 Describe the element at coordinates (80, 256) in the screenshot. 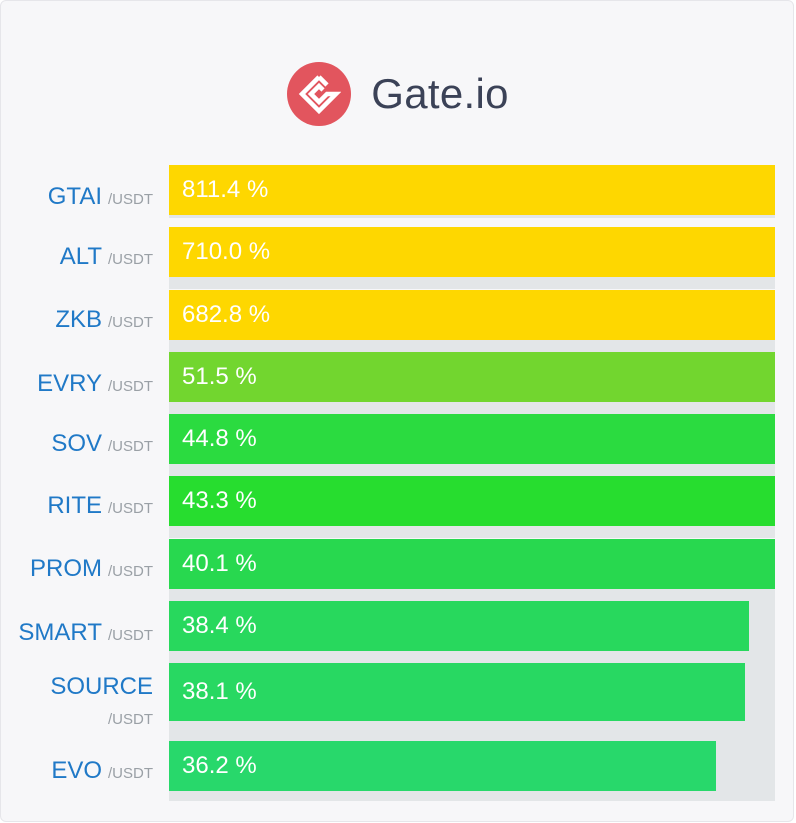

I see `pair-symbol: ALT` at that location.